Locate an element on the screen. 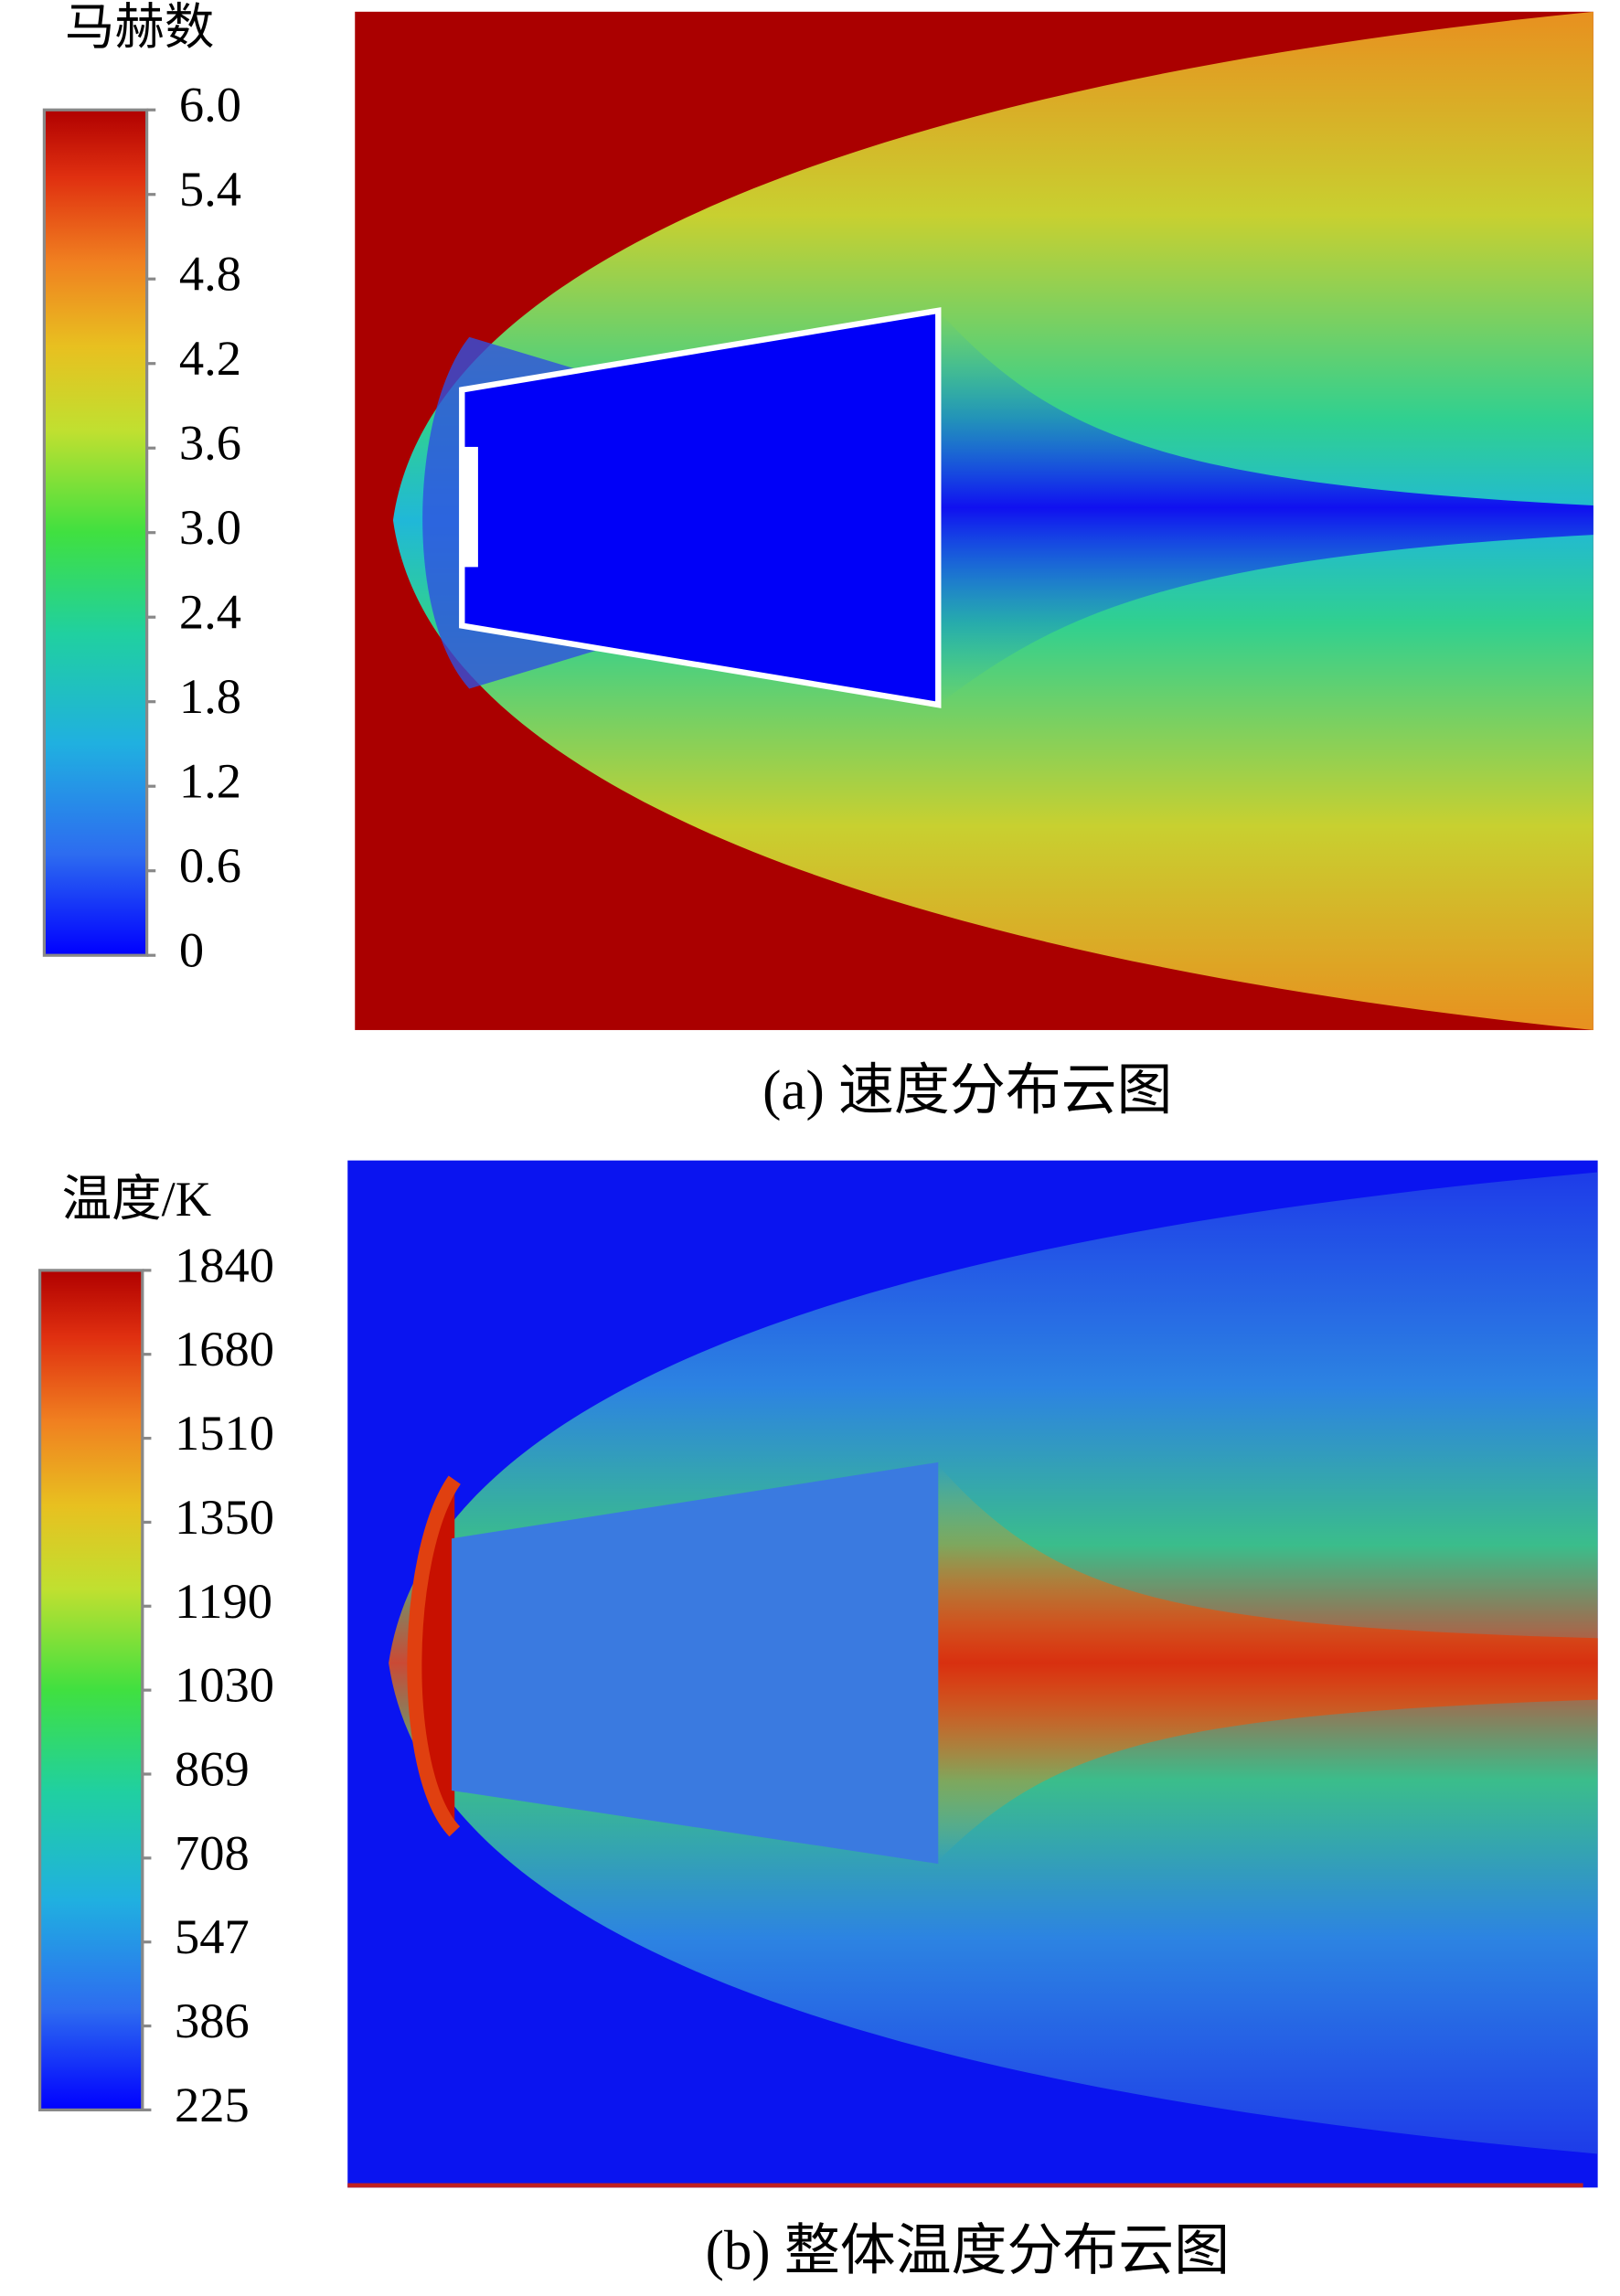 The width and height of the screenshot is (1620, 2296). colorbar-tick-label: 869 is located at coordinates (213, 1768).